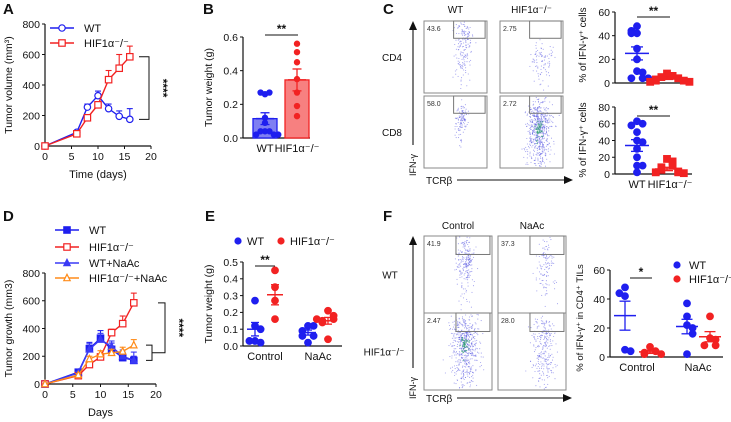 This screenshot has width=731, height=422. Describe the element at coordinates (698, 368) in the screenshot. I see `category-label: NaAc` at that location.